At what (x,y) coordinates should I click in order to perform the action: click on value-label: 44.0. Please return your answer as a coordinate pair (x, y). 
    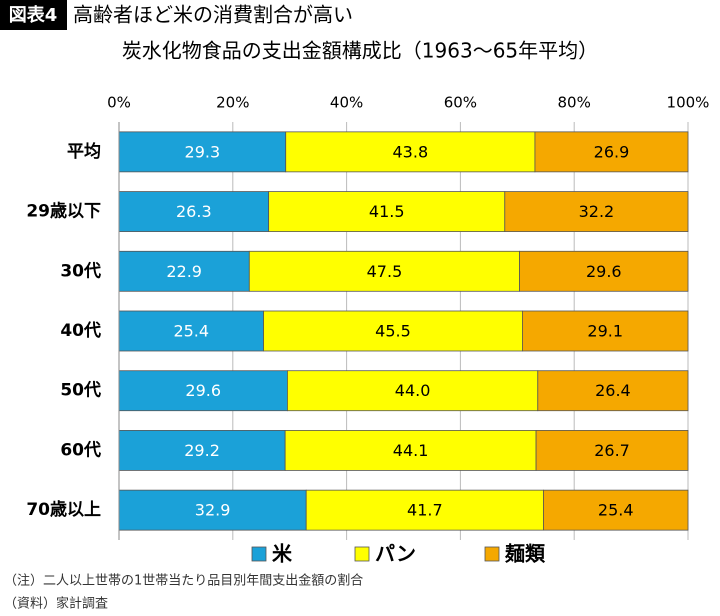
    Looking at the image, I should click on (413, 390).